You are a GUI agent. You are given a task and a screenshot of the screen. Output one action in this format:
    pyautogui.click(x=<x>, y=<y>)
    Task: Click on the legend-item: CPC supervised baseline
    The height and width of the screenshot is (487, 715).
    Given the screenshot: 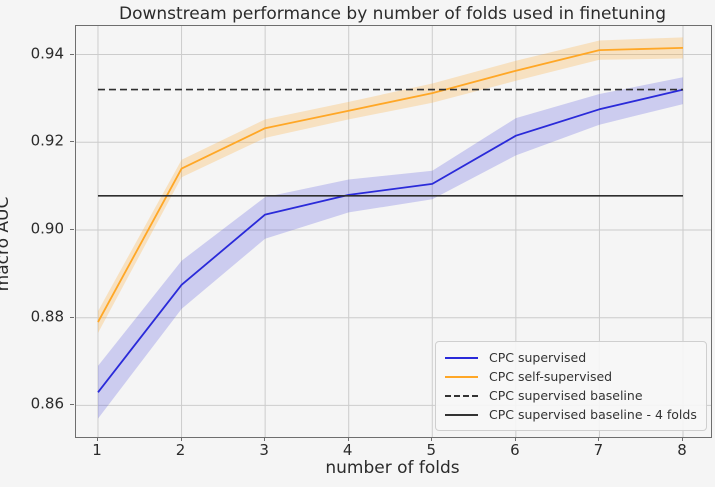 What is the action you would take?
    pyautogui.click(x=571, y=395)
    